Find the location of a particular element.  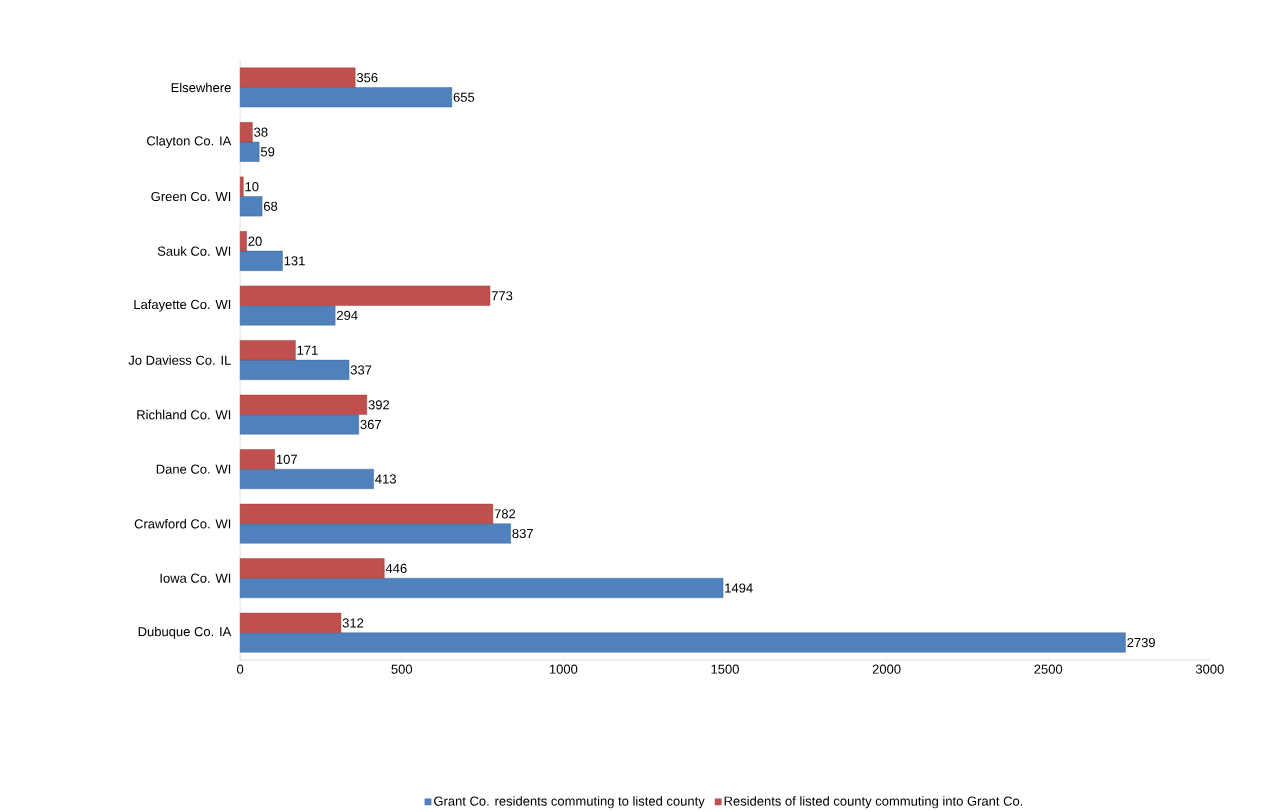

data-label: 392 is located at coordinates (379, 405).